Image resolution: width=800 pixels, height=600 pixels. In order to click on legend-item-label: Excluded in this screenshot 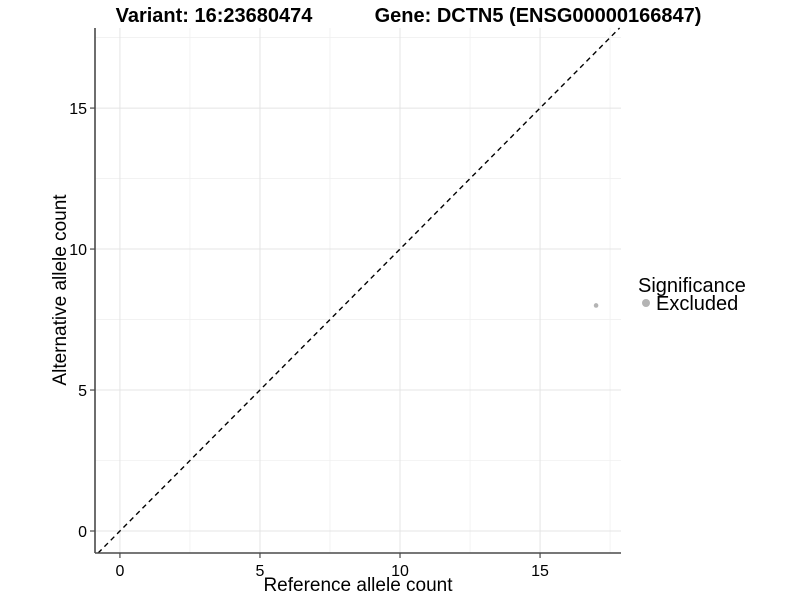, I will do `click(697, 304)`.